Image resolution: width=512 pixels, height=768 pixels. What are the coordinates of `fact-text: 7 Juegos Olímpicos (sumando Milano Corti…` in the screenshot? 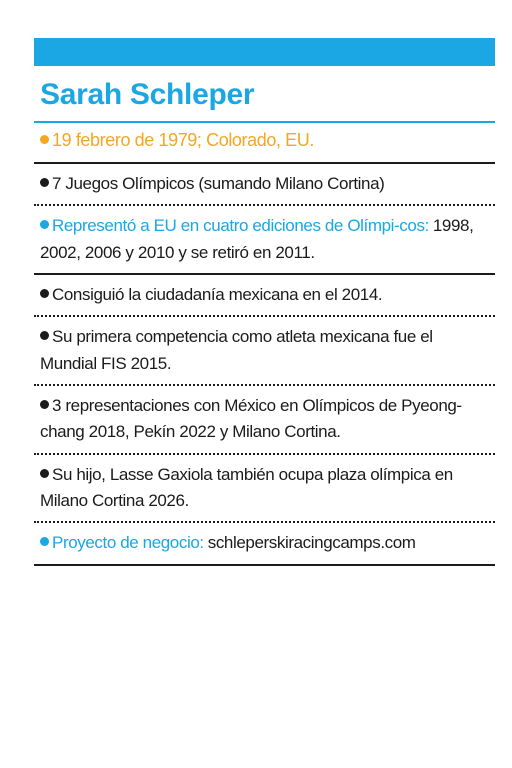 It's located at (218, 183).